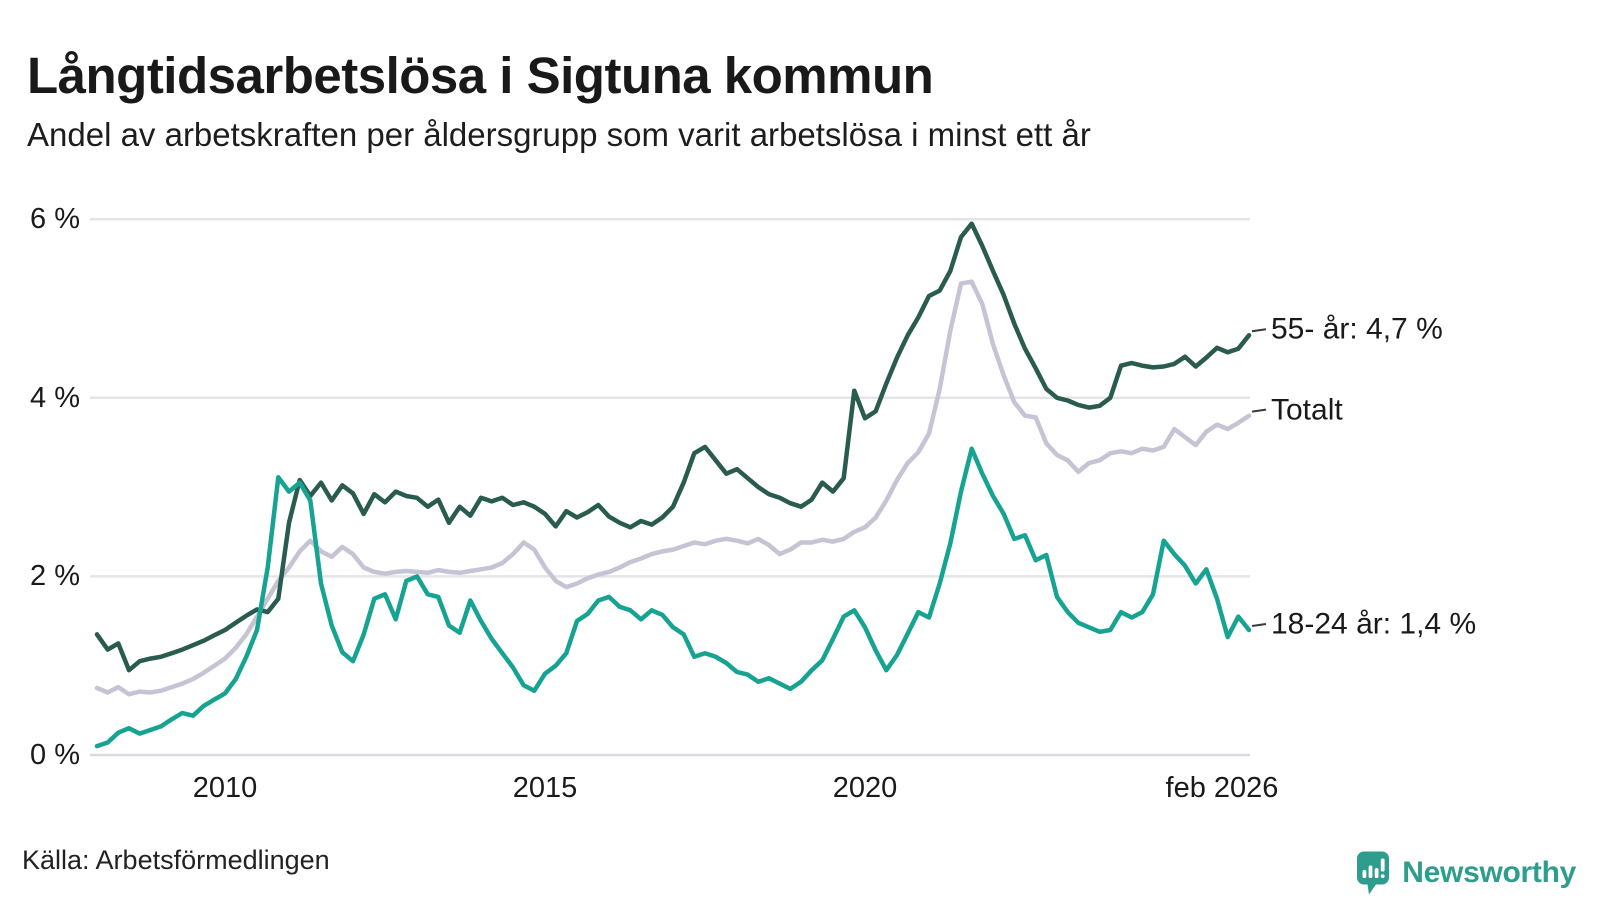  What do you see at coordinates (176, 860) in the screenshot?
I see `source-note: Källa: Arbetsförmedlingen` at bounding box center [176, 860].